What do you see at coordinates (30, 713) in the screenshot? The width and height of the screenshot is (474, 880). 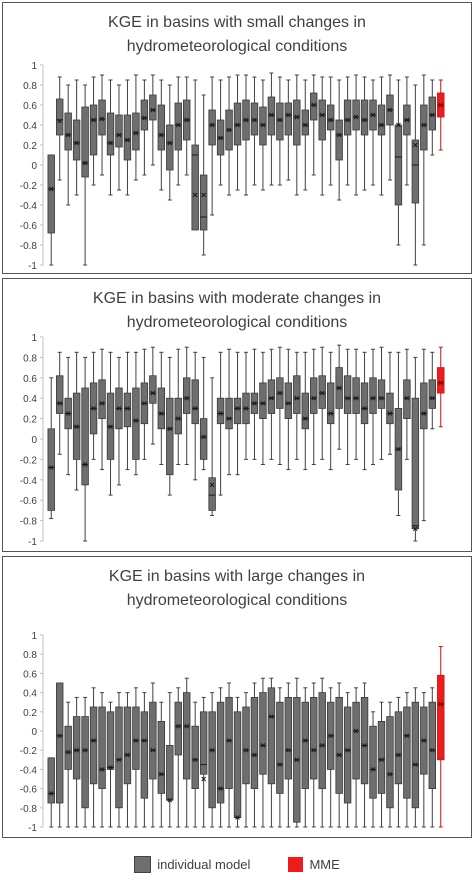 I see `y-tick-label: 0.2` at bounding box center [30, 713].